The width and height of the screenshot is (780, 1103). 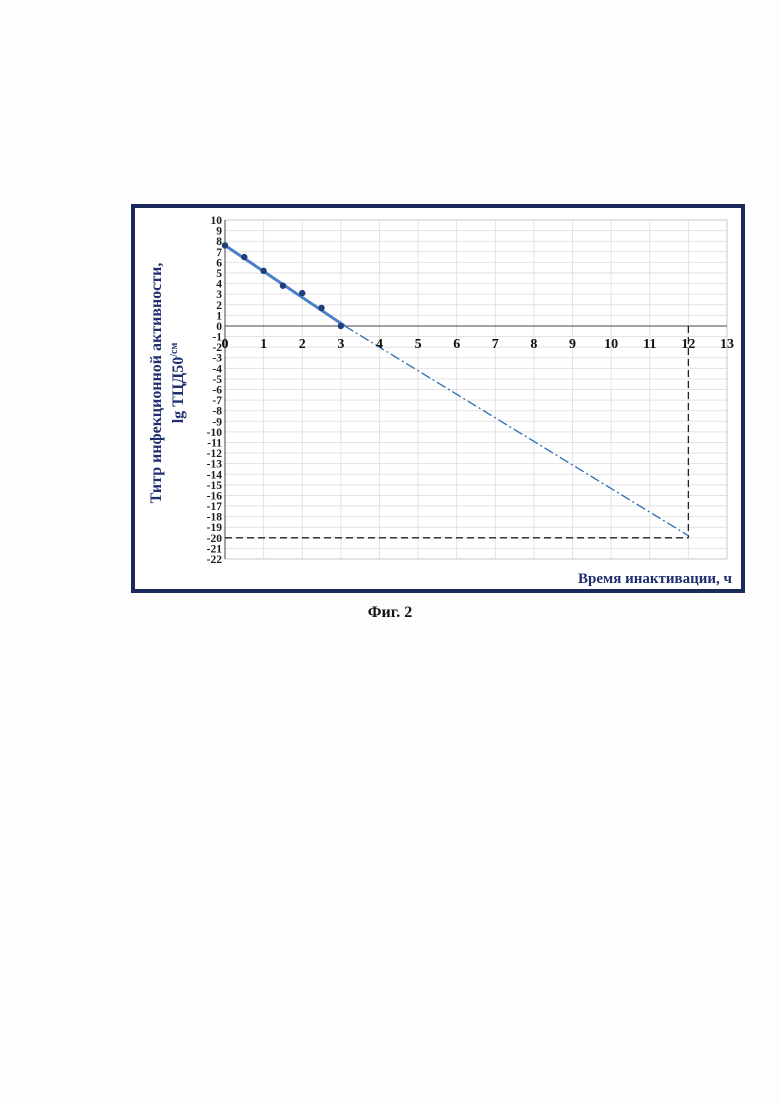 What do you see at coordinates (178, 390) in the screenshot?
I see `y-axis-title-line2: lg ТЦД50` at bounding box center [178, 390].